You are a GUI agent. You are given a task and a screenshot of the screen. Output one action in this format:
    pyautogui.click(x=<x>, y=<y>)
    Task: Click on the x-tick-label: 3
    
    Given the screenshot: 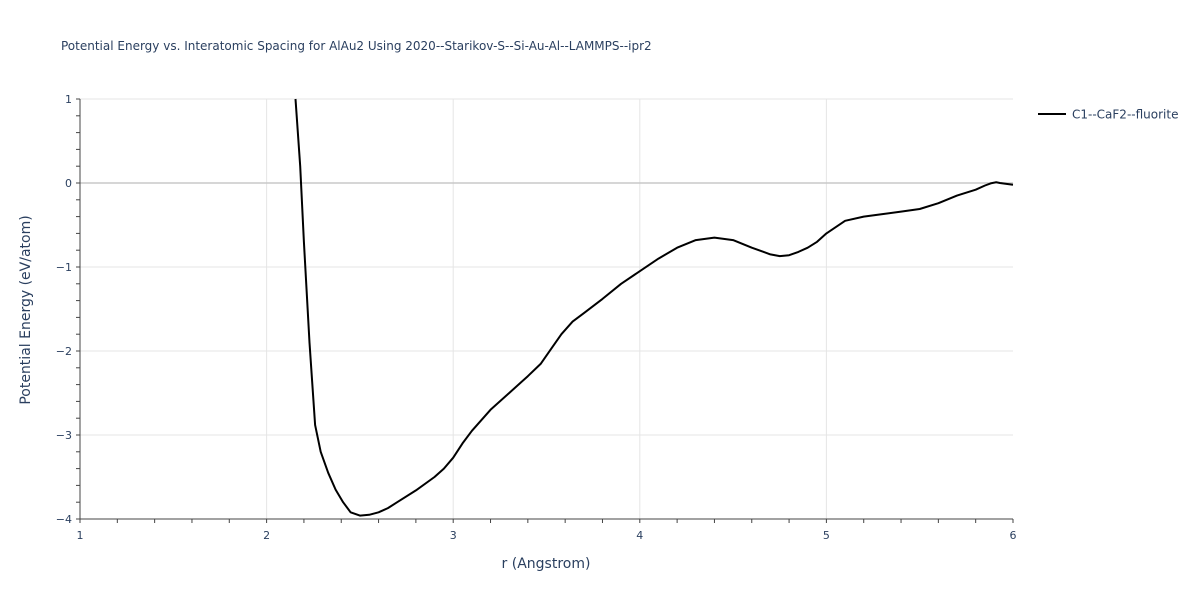 What is the action you would take?
    pyautogui.click(x=453, y=535)
    